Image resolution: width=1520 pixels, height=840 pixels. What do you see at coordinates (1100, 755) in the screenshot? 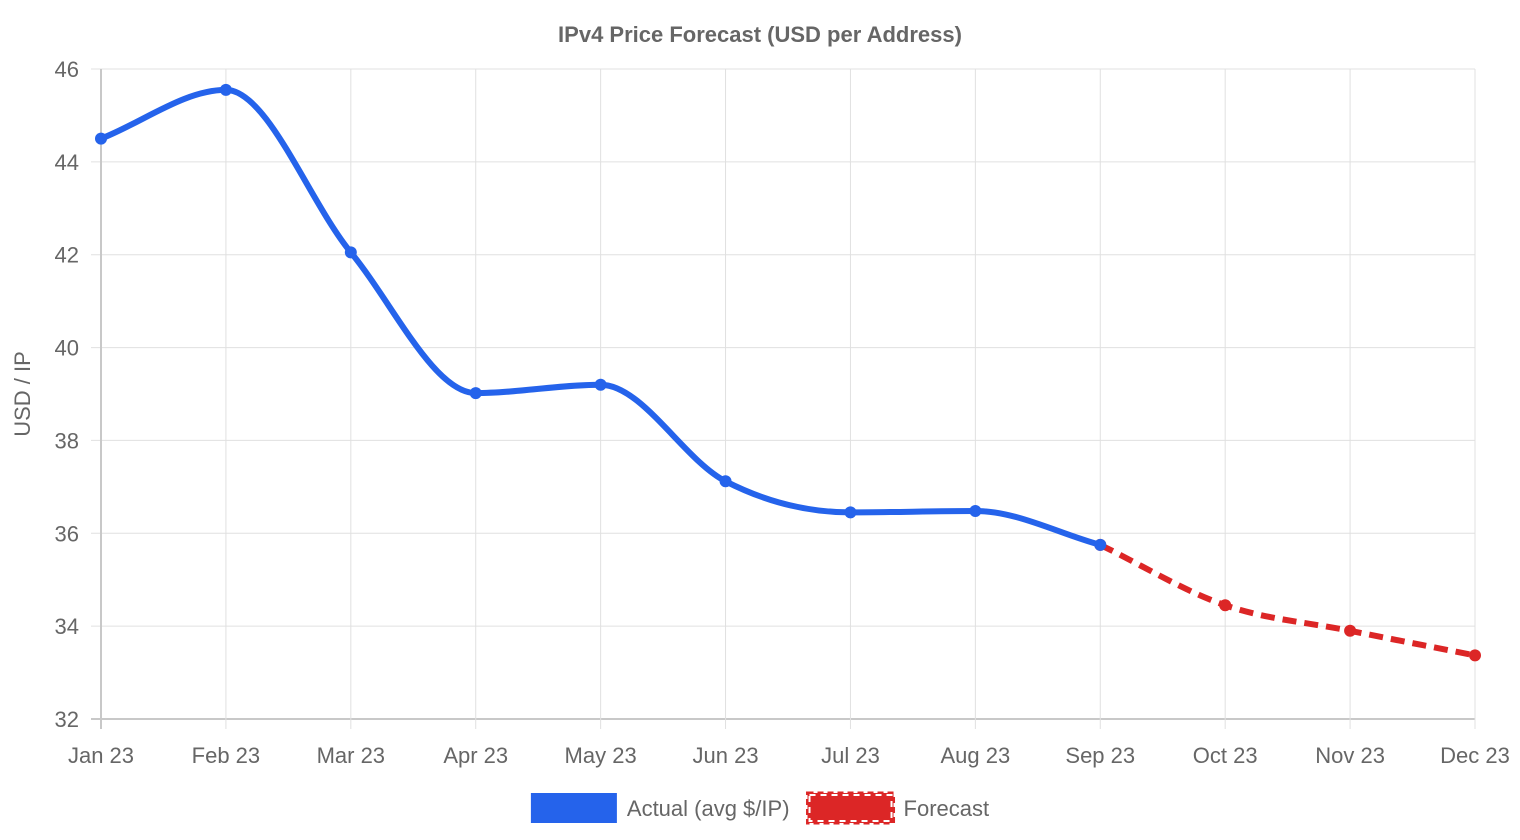
I see `x-tick-label: Sep 23` at bounding box center [1100, 755].